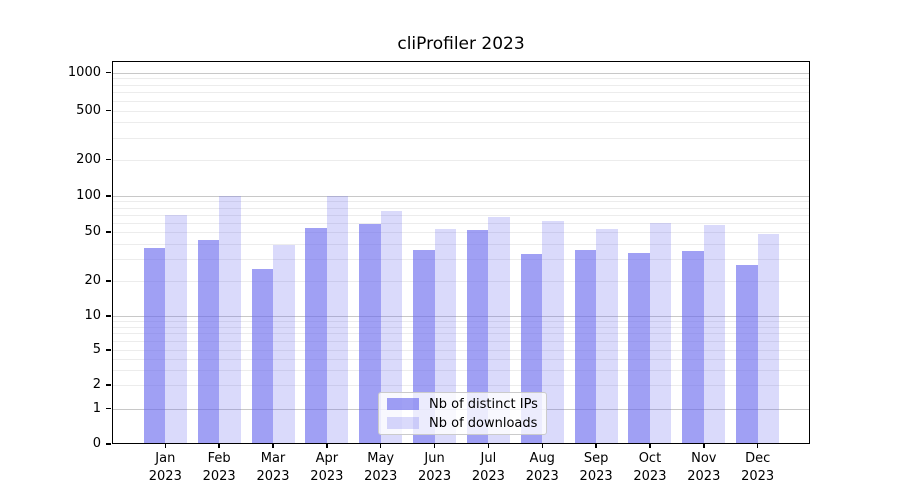  Describe the element at coordinates (462, 413) in the screenshot. I see `legend: Nb of distinct IPs Nb of downloads` at that location.